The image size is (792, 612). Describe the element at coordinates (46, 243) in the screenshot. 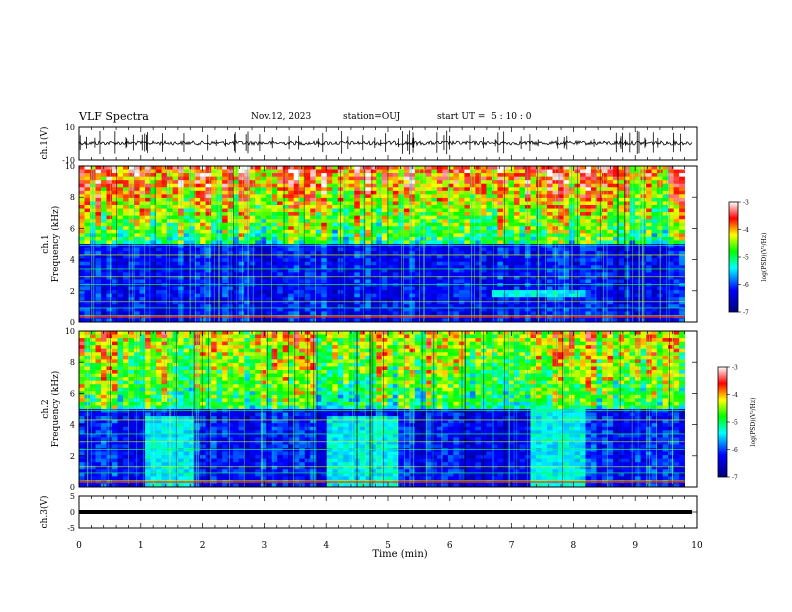

I see `ch1-channel-label: ch.1` at that location.